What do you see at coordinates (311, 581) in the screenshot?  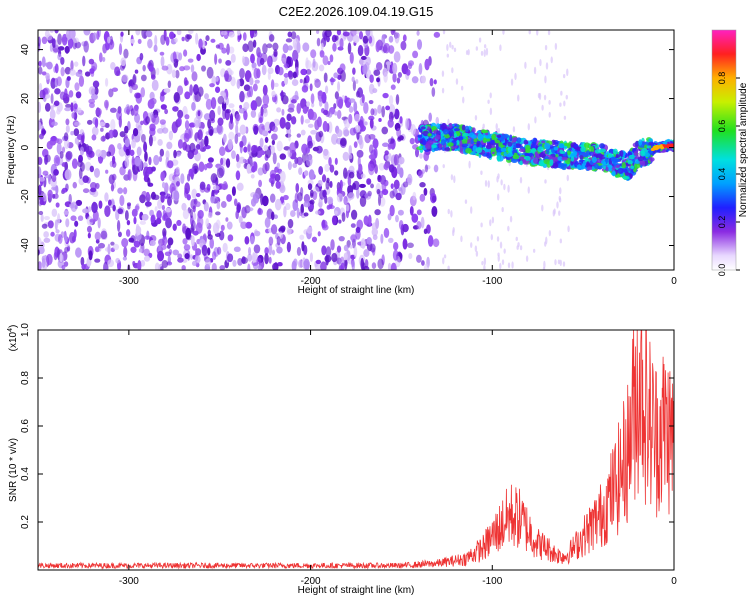 I see `snr-x-tick-label: -200` at bounding box center [311, 581].